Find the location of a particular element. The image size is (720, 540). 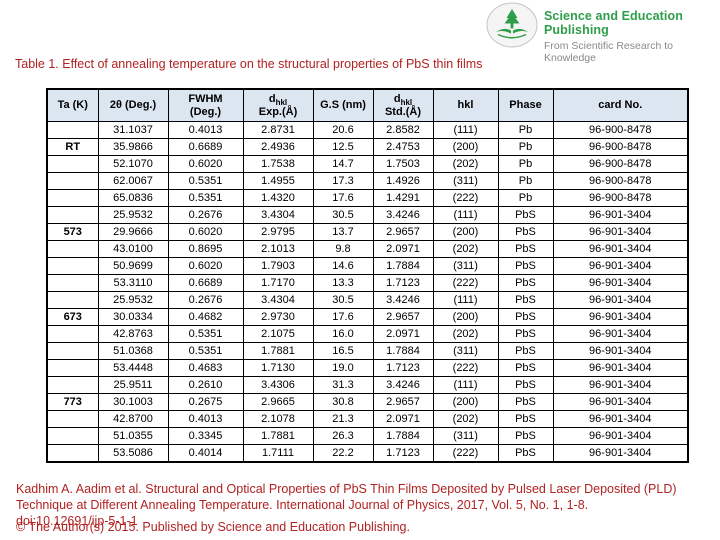

cell-gs: 19.0 is located at coordinates (343, 368).